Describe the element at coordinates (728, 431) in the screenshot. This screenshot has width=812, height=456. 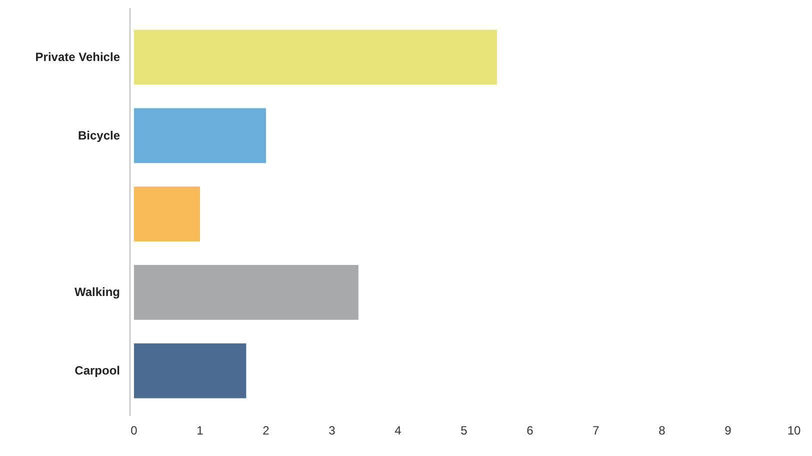
I see `x-tick-label: 9` at that location.